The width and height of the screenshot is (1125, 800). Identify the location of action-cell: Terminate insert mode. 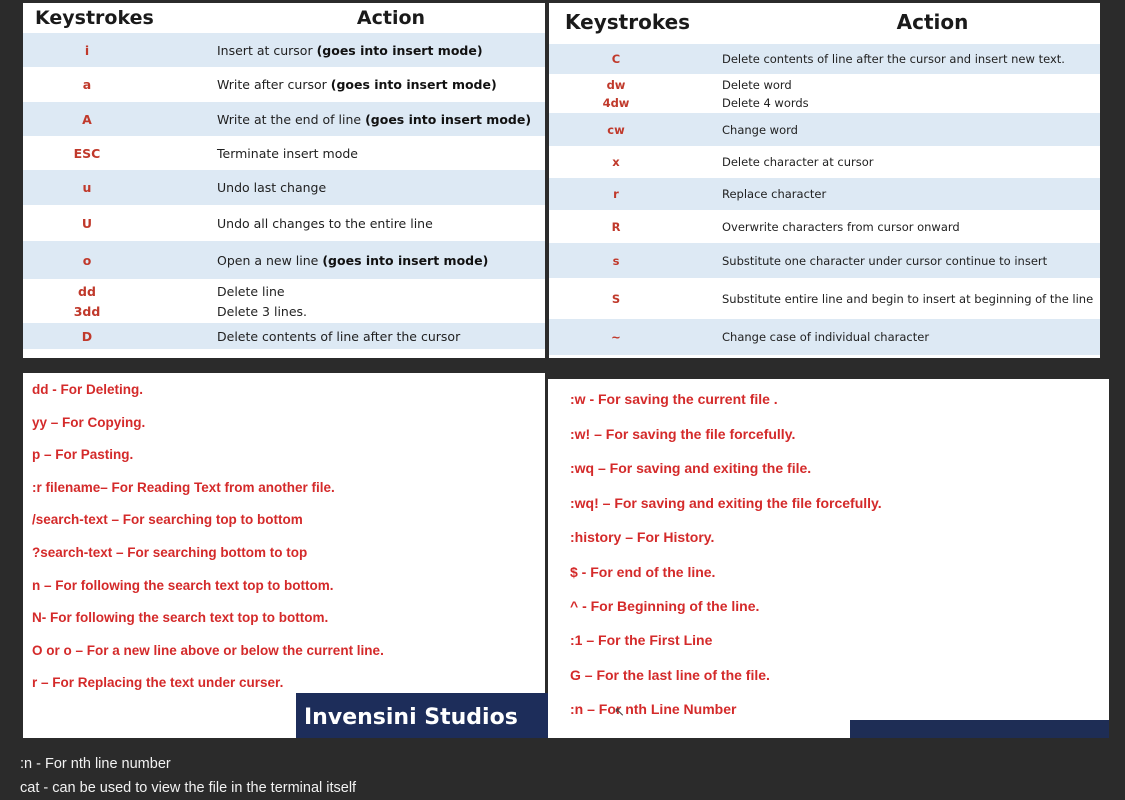
(287, 153).